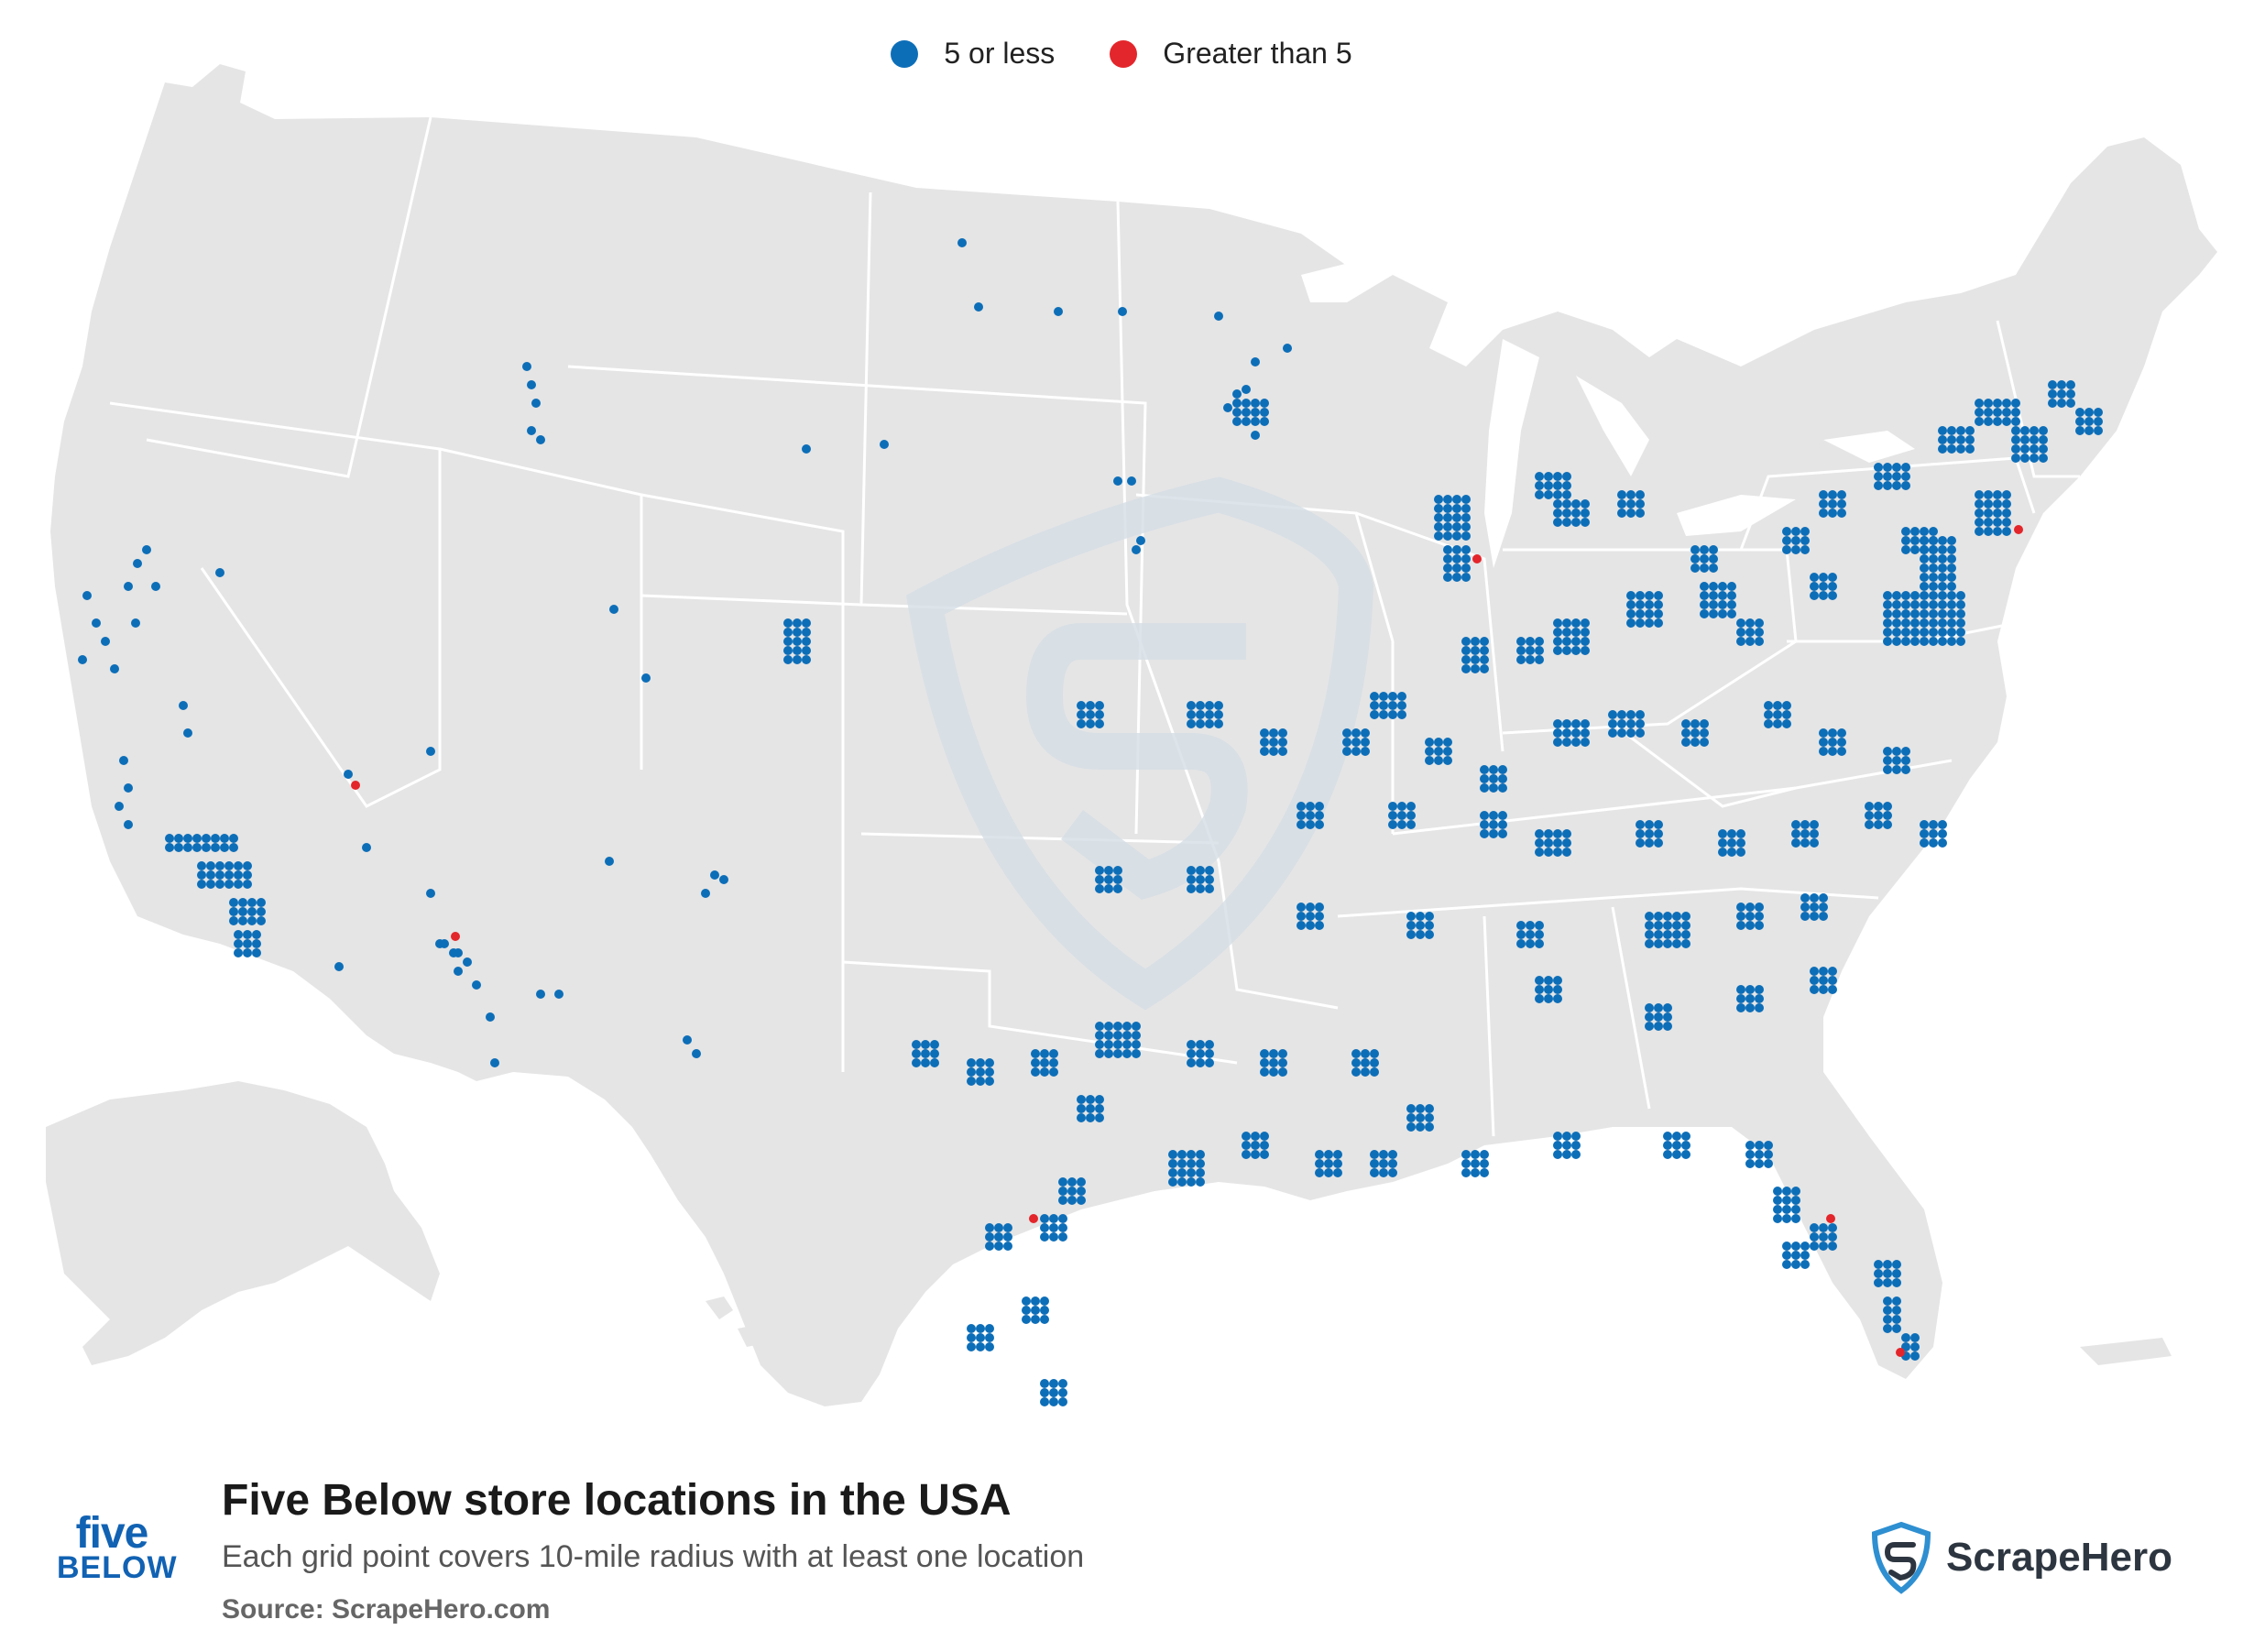 This screenshot has height=1652, width=2243. I want to click on red-dot-icon, so click(1124, 53).